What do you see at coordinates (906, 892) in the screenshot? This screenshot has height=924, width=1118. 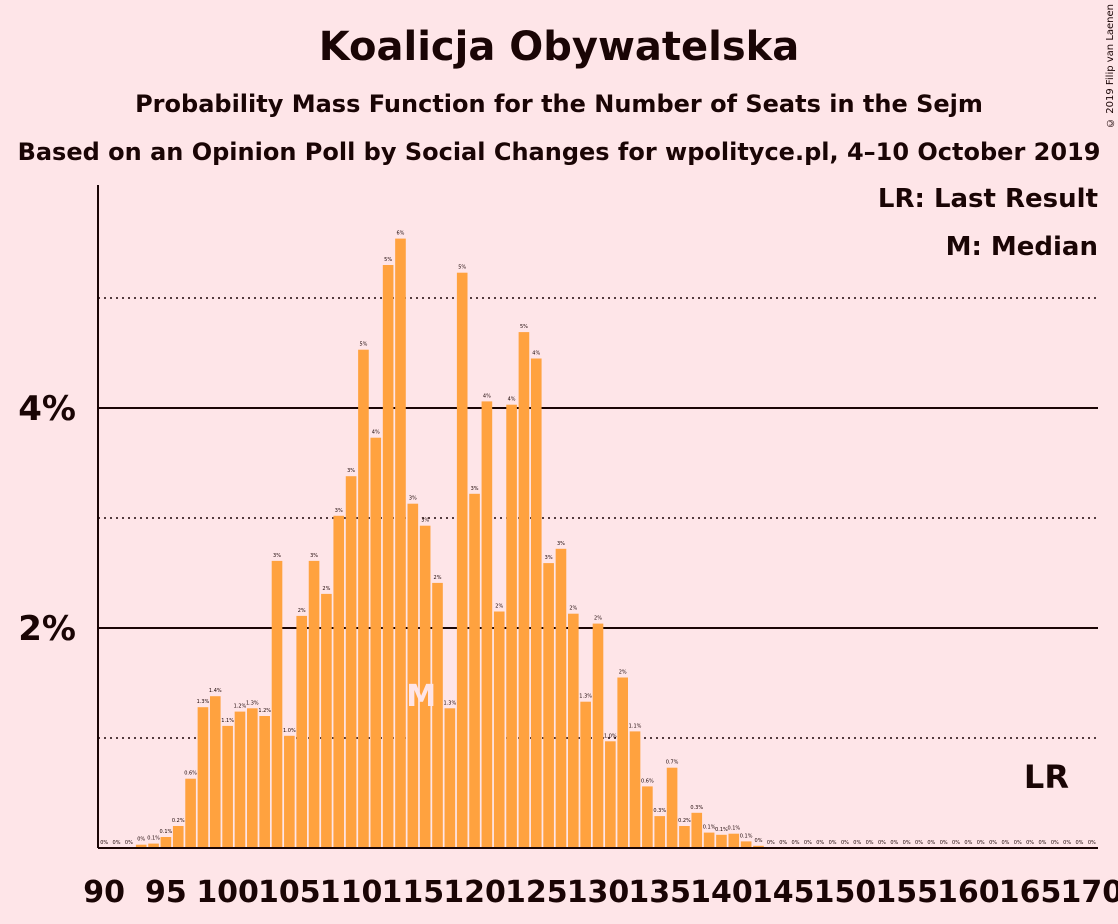 I see `x-tick-label: 155` at bounding box center [906, 892].